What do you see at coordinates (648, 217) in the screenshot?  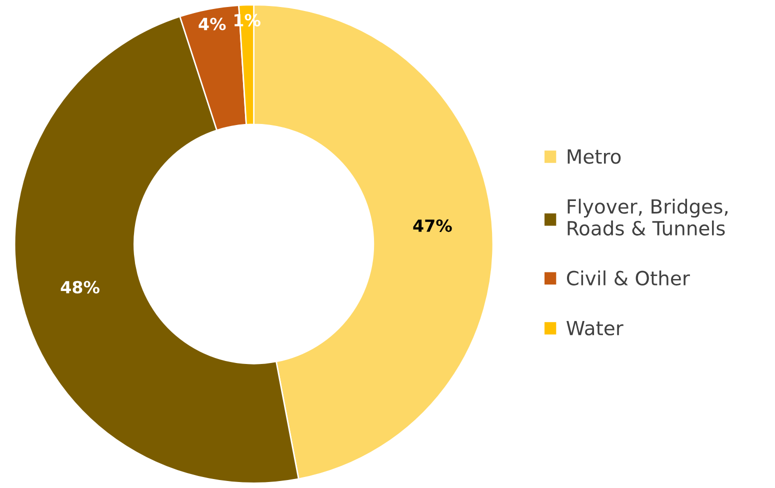 I see `legend-label: Flyover, Bridges, Roads & Tunnels` at bounding box center [648, 217].